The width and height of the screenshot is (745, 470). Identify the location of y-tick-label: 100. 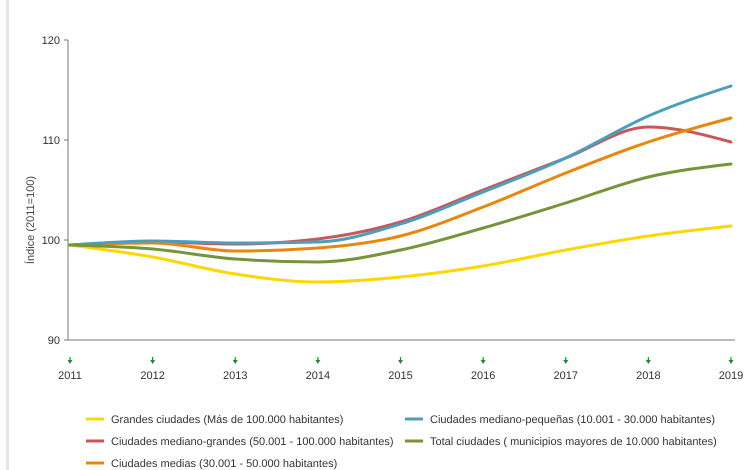
(51, 240).